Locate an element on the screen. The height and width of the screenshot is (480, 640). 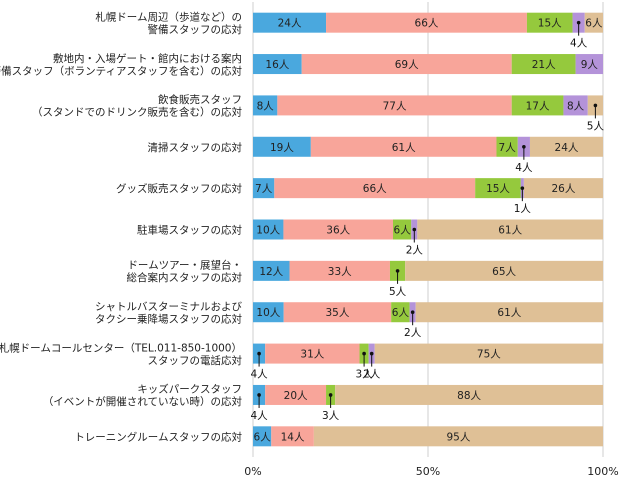
segment-label: 12人 is located at coordinates (271, 272).